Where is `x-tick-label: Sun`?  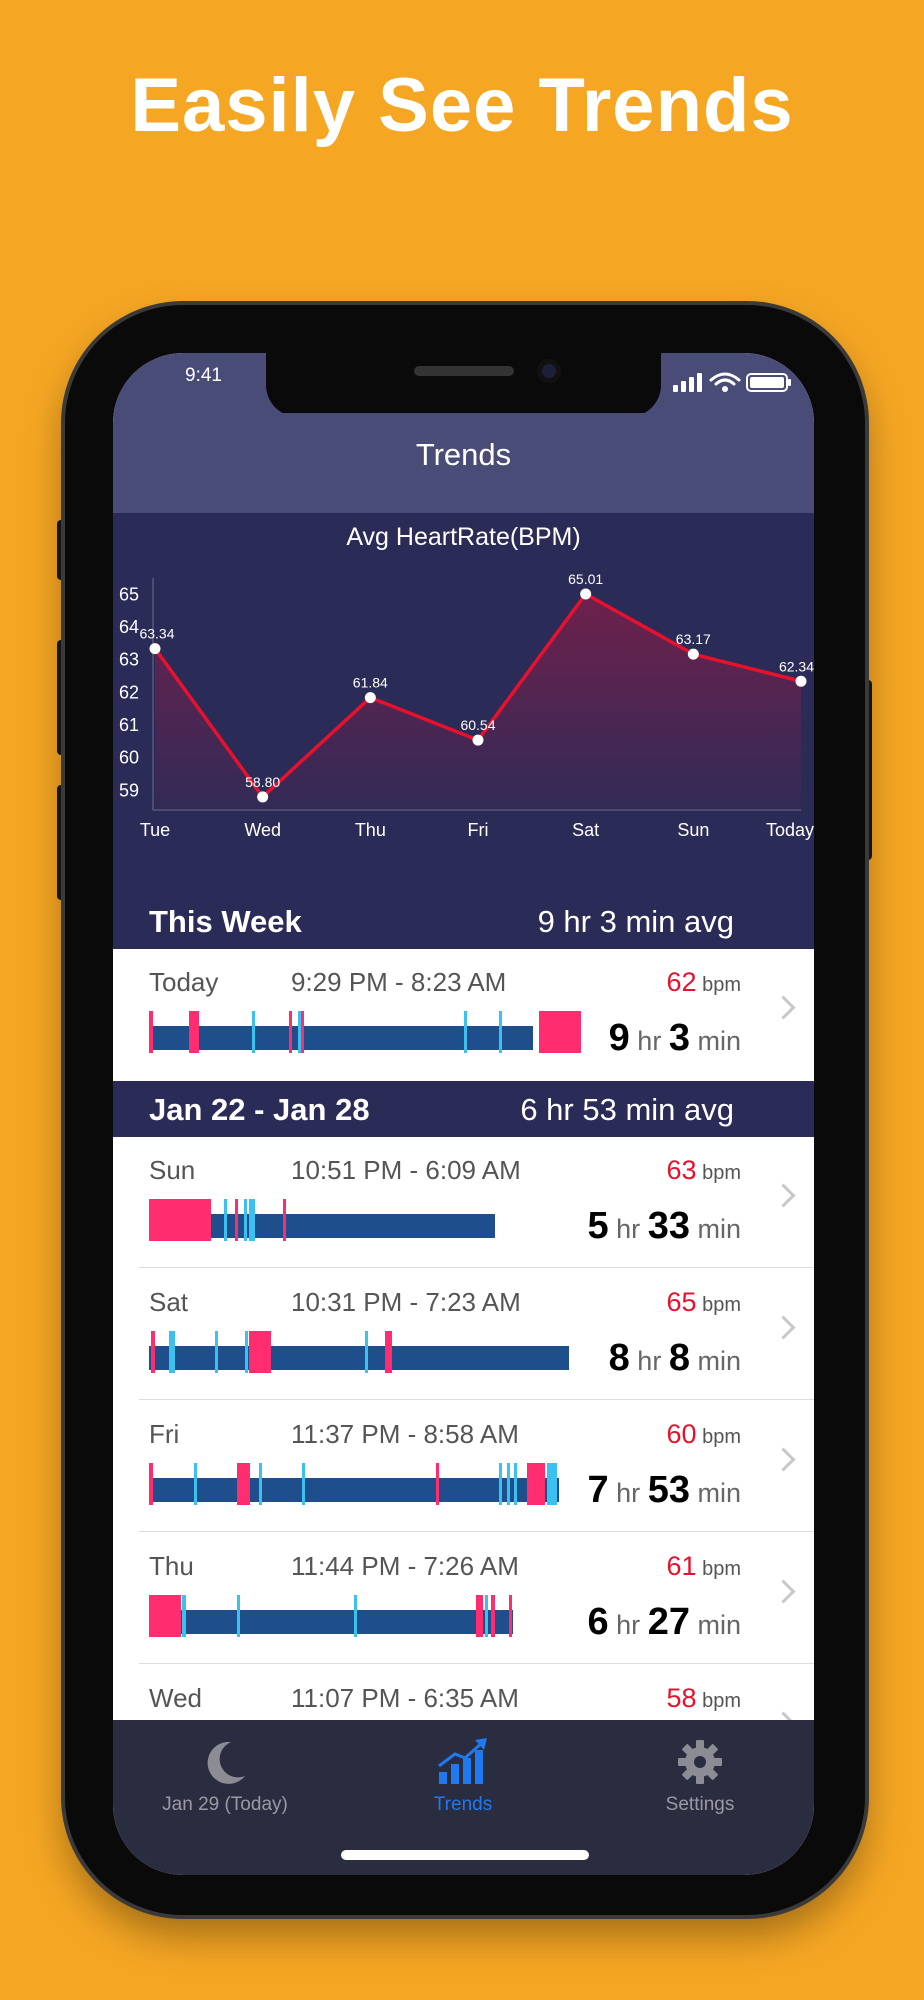
x-tick-label: Sun is located at coordinates (693, 830).